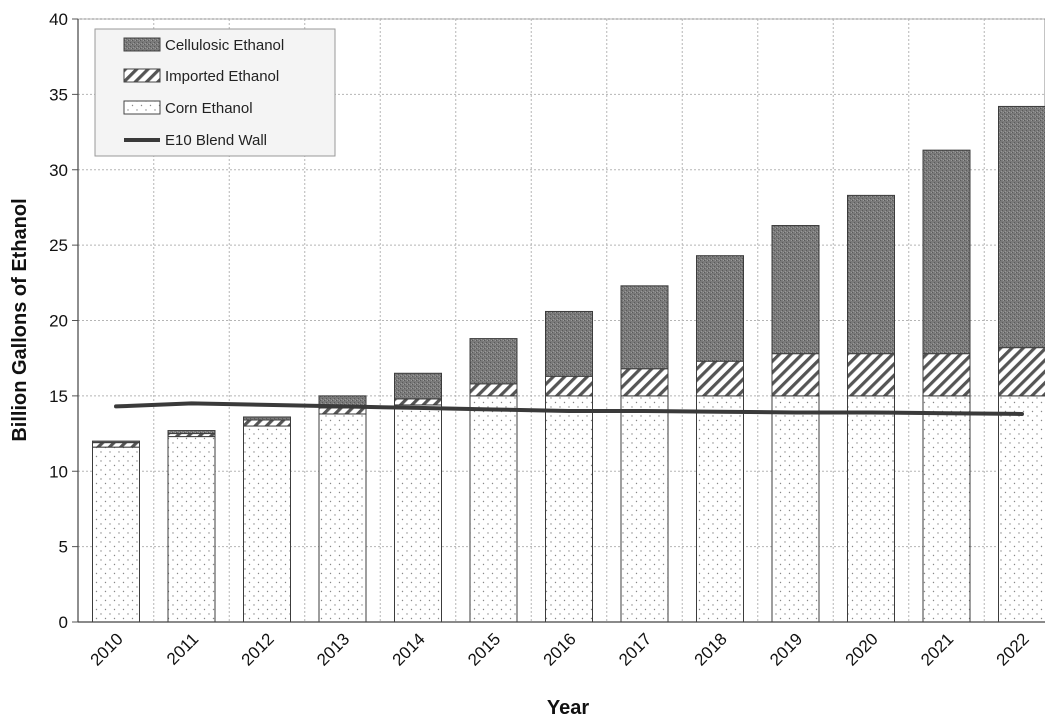 This screenshot has height=716, width=1045. What do you see at coordinates (116, 534) in the screenshot?
I see `bar-corn-ethanol-2010` at bounding box center [116, 534].